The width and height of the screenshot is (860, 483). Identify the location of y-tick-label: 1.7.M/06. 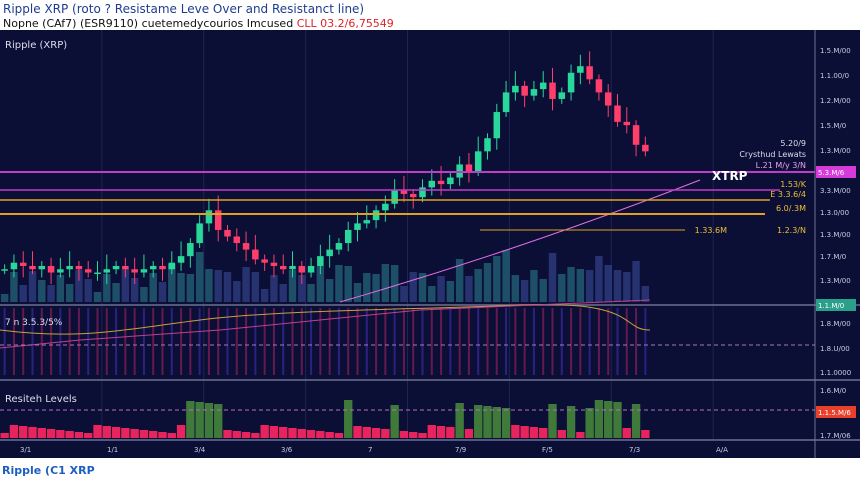
(835, 436).